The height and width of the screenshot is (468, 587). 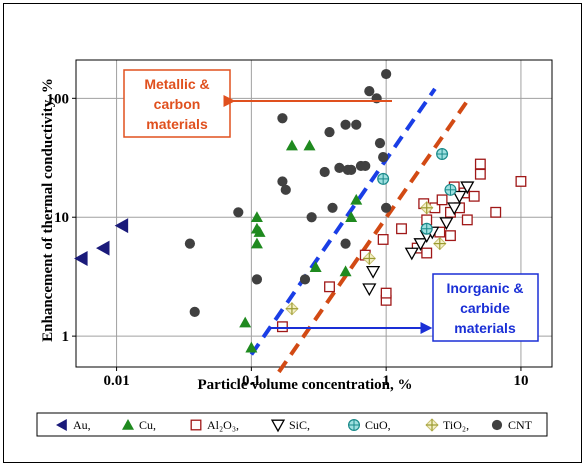 What do you see at coordinates (61, 425) in the screenshot?
I see `legend-marker-au` at bounding box center [61, 425].